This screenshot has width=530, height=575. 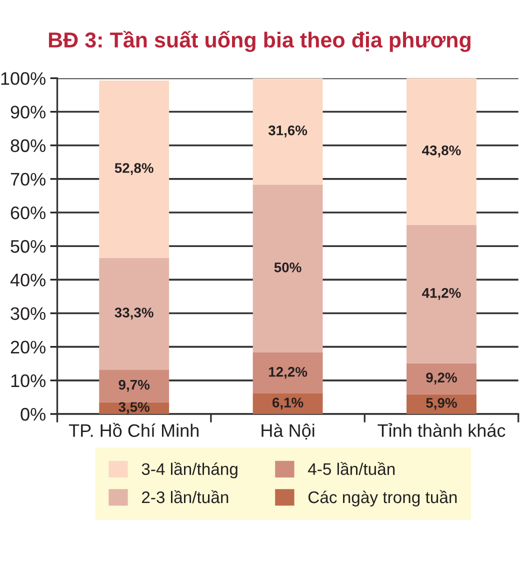 What do you see at coordinates (382, 498) in the screenshot?
I see `legend-label: Các ngày trong tuần` at bounding box center [382, 498].